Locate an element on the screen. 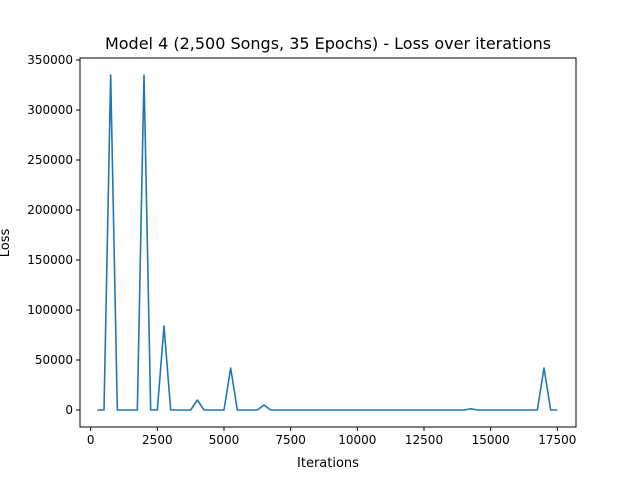  x-tick-label: 17500 is located at coordinates (557, 440).